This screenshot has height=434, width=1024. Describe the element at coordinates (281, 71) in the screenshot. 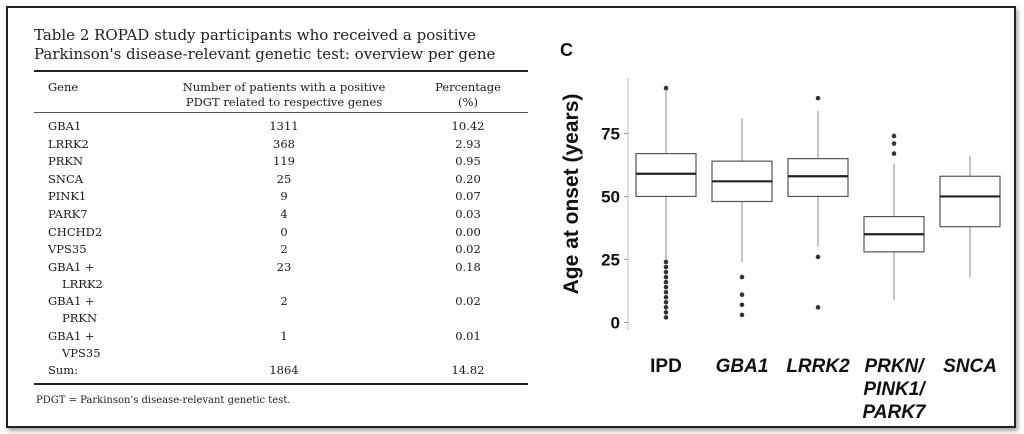

I see `top-rule` at that location.